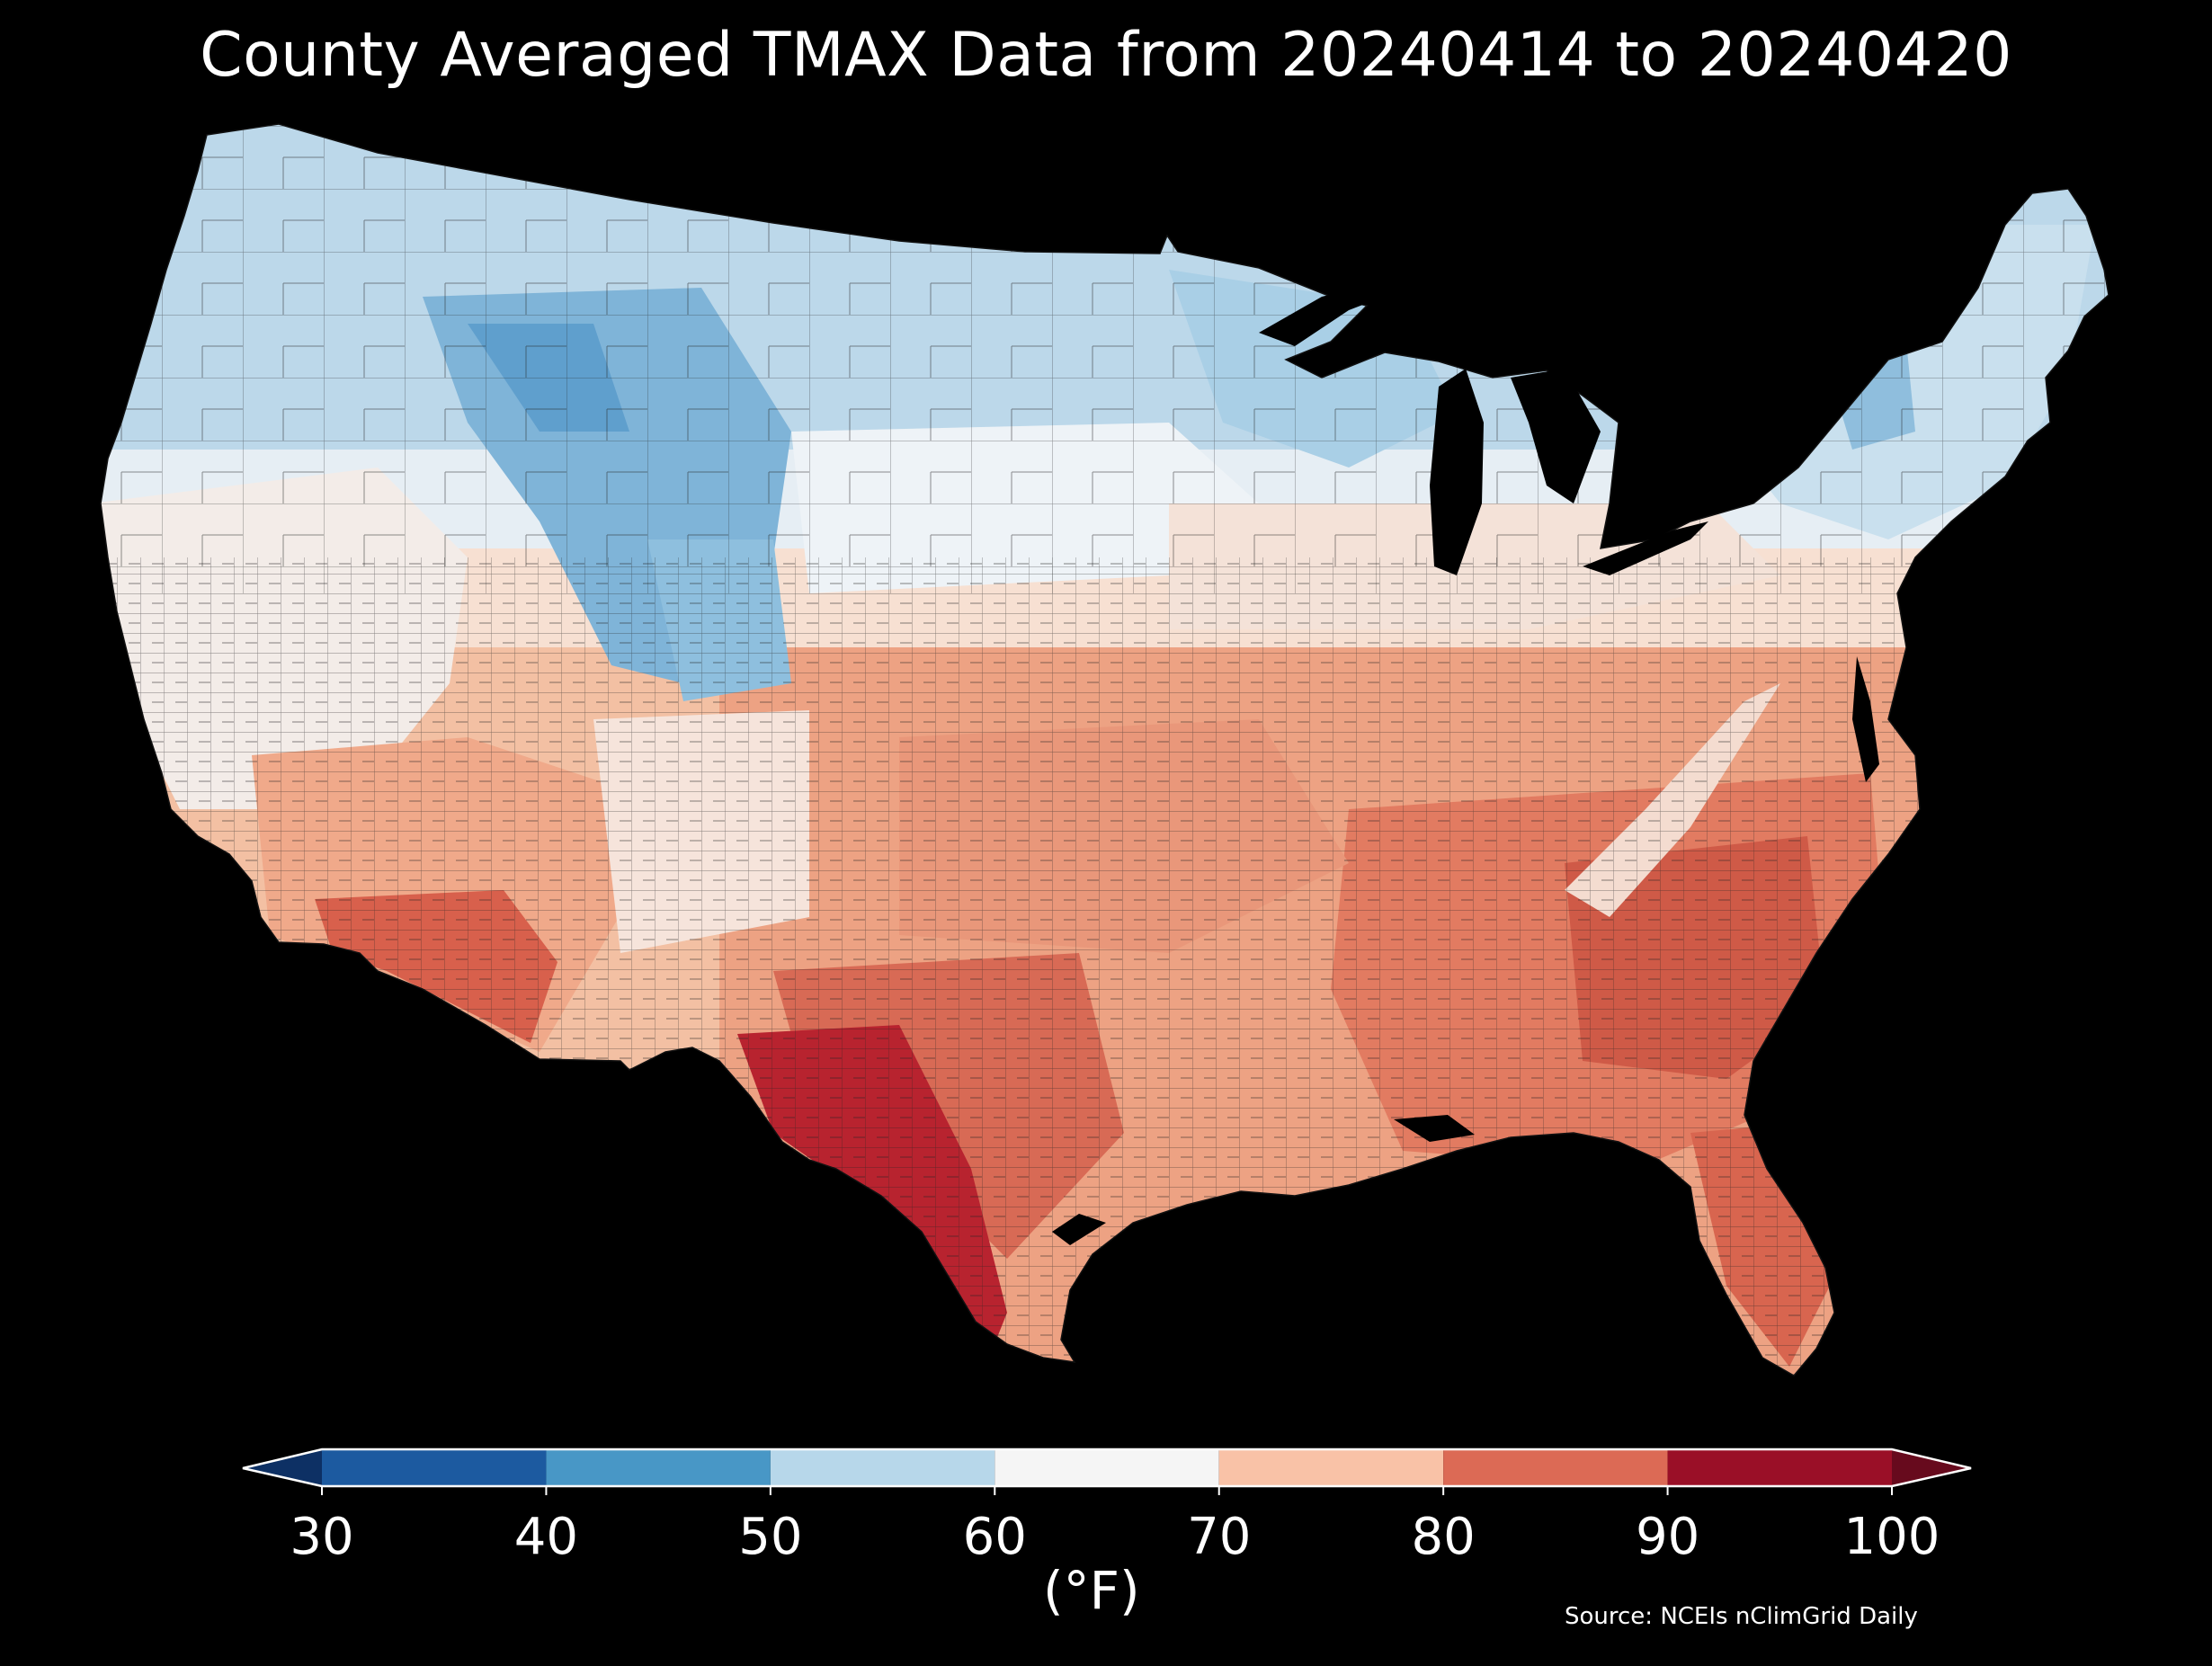 The height and width of the screenshot is (1666, 2212). Describe the element at coordinates (1444, 1537) in the screenshot. I see `colorbar-tick-label-80: 80` at that location.